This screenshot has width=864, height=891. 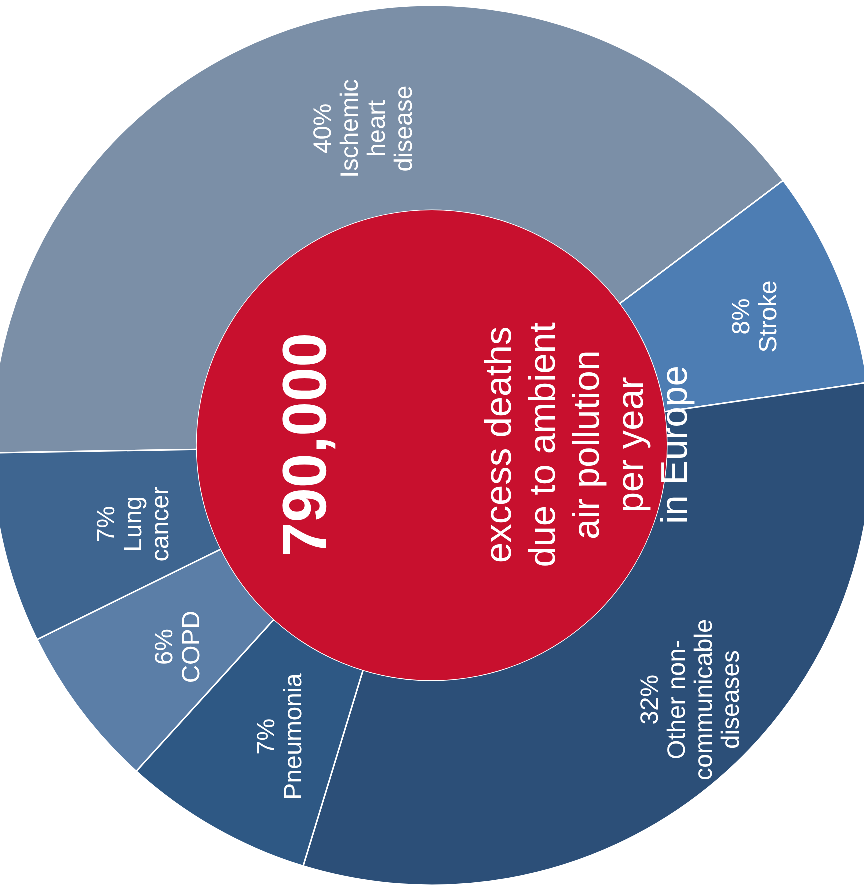 What do you see at coordinates (586, 445) in the screenshot?
I see `text: excess deaths due to ambient air pollution per year in Europe` at bounding box center [586, 445].